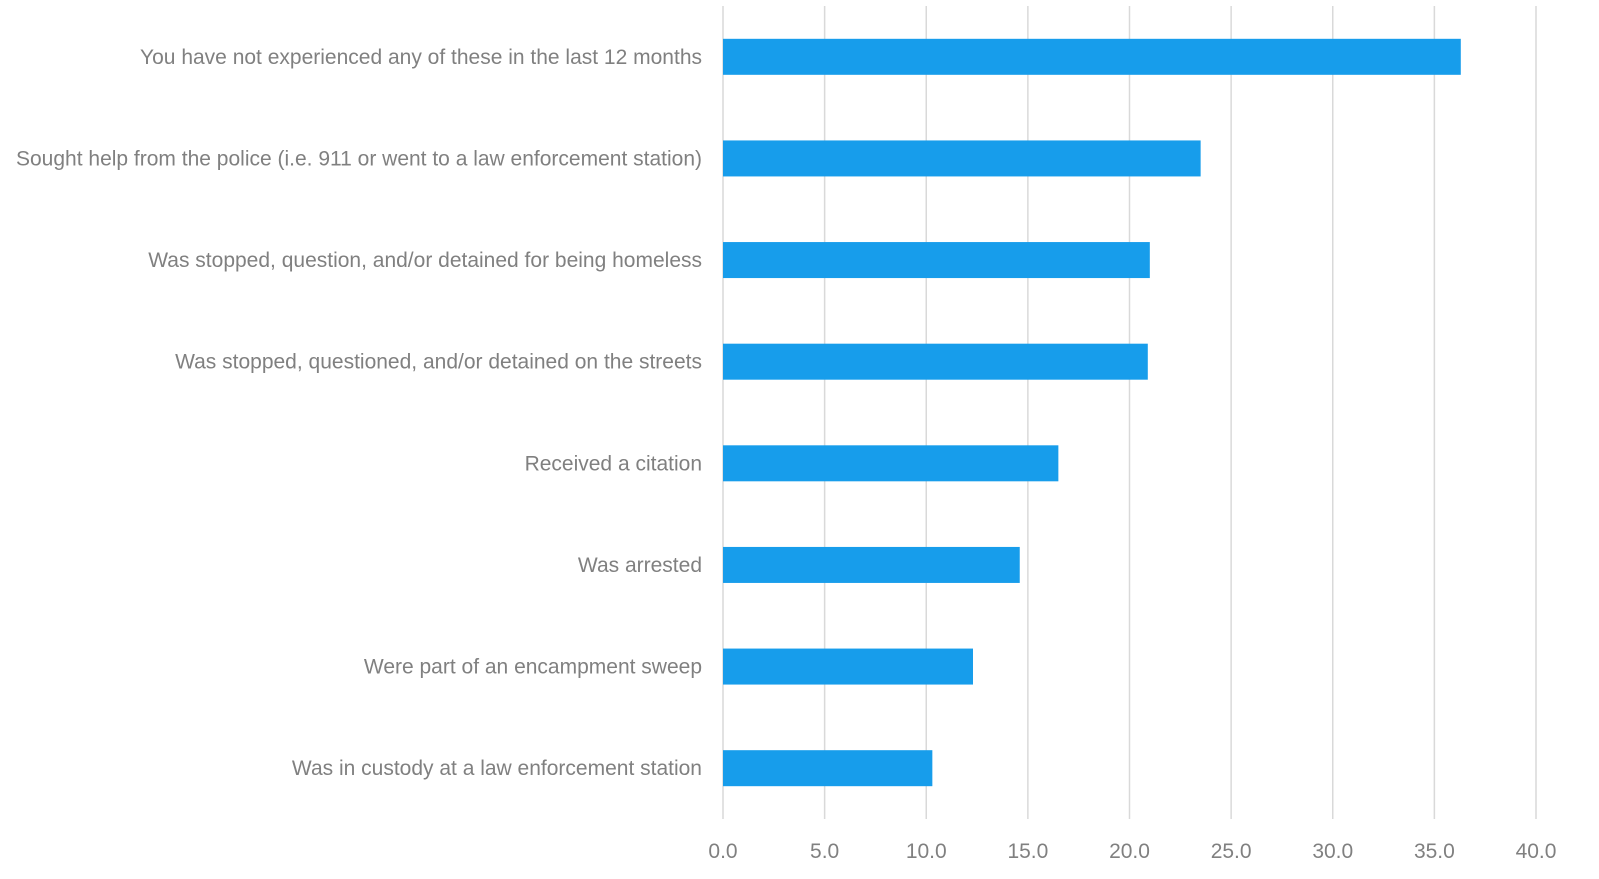  Describe the element at coordinates (1027, 851) in the screenshot. I see `x-tick-label: 15.0` at that location.